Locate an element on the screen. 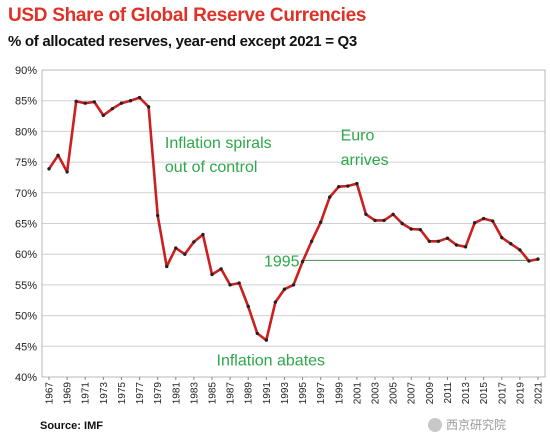  y-tick-label: 80% is located at coordinates (26, 132).